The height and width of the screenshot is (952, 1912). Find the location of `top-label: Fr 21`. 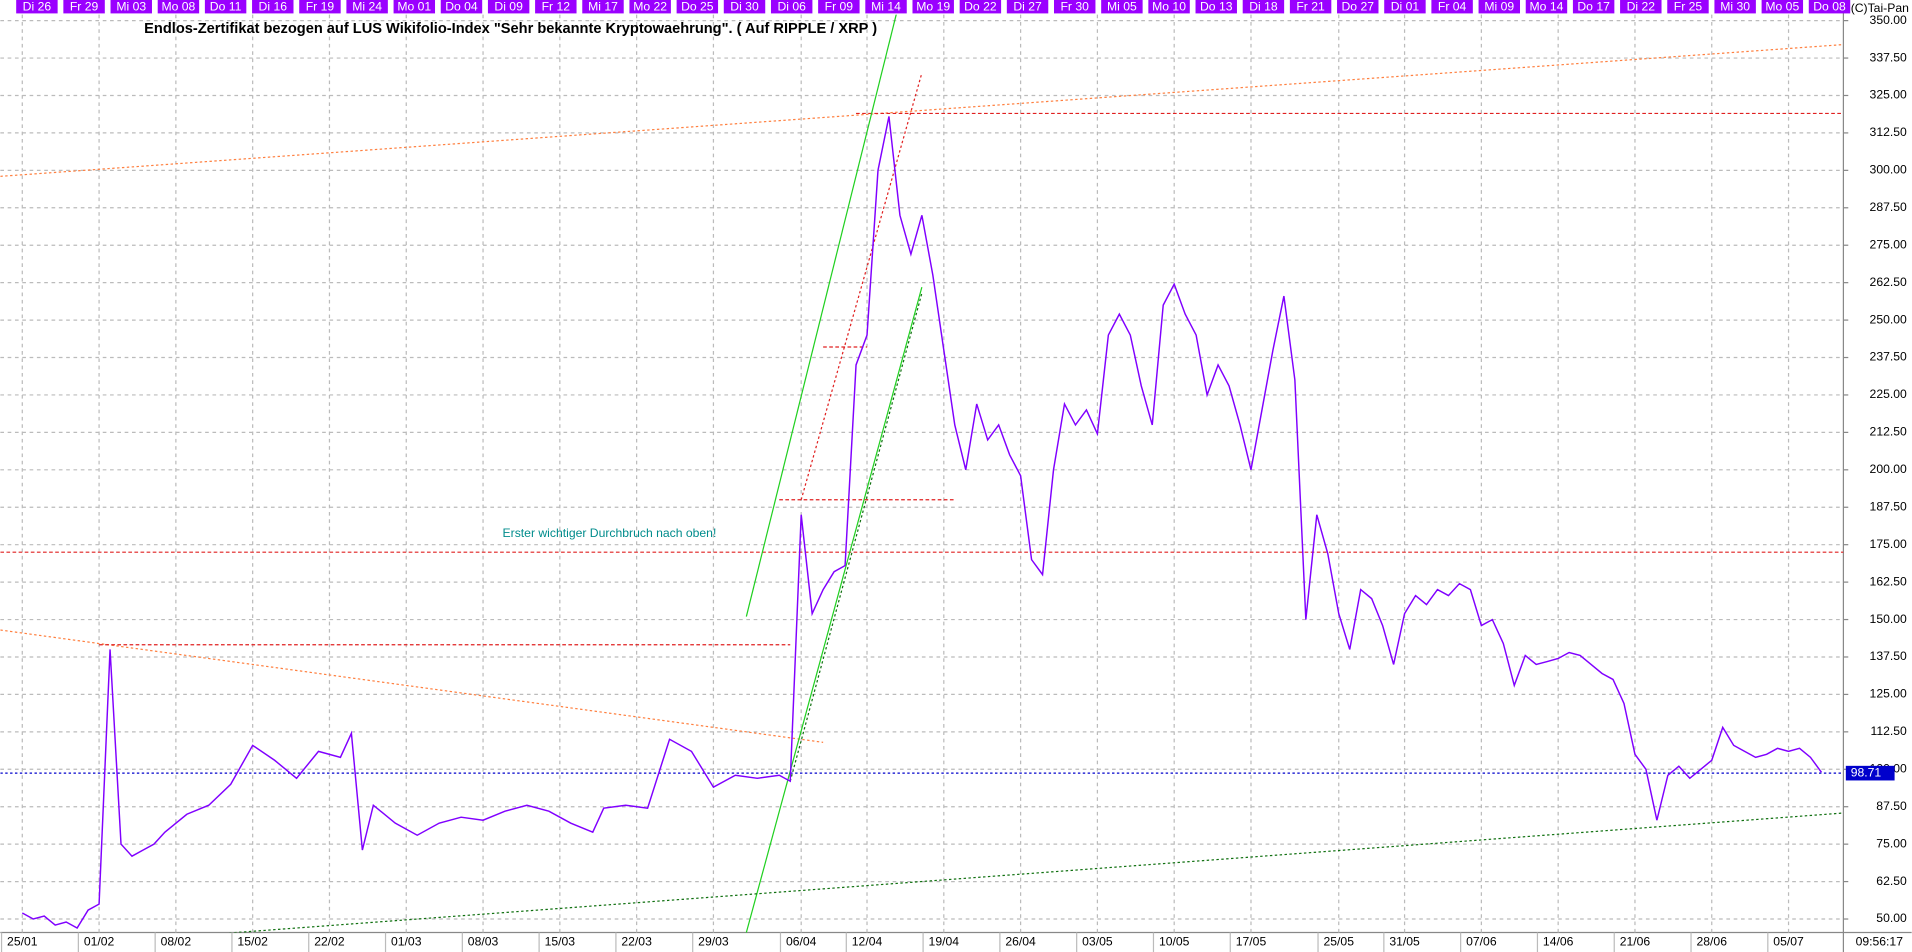

top-label: Fr 21 is located at coordinates (1310, 7).